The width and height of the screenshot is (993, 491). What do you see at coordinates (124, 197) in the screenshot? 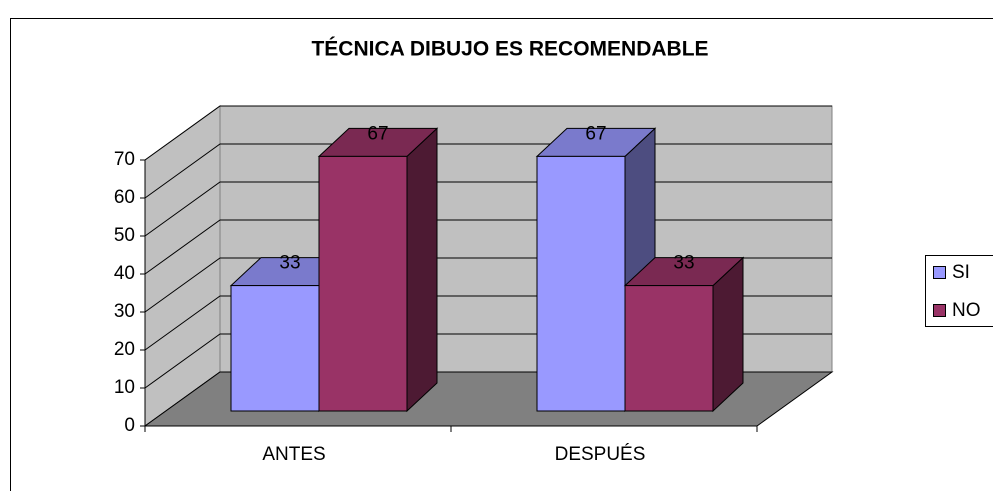
I see `y-tick-label: 60` at bounding box center [124, 197].